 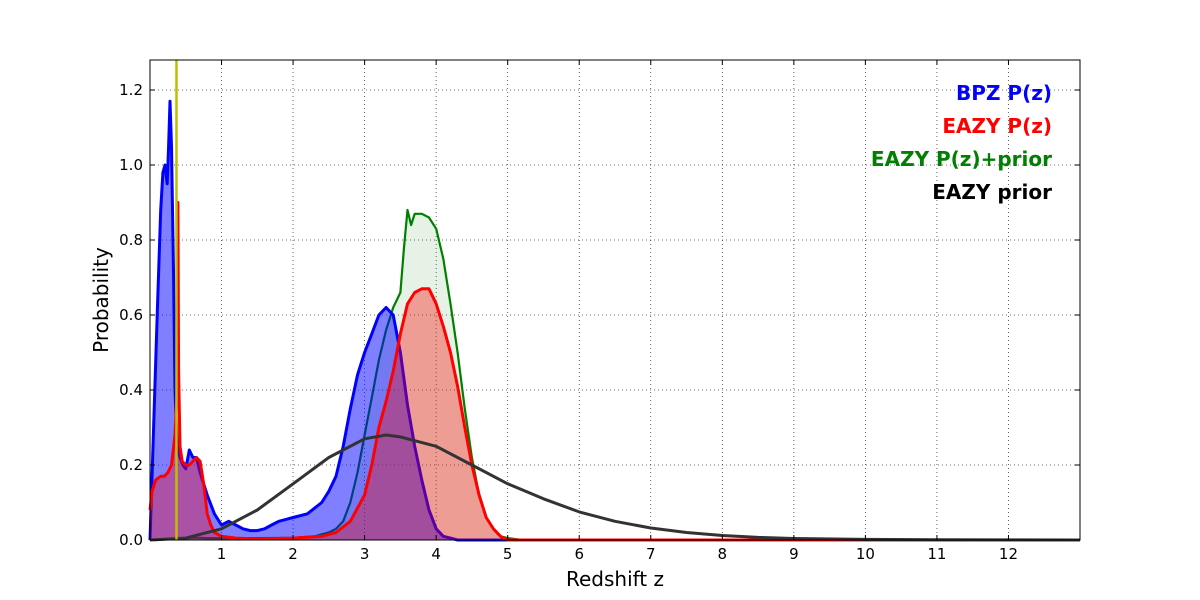 What do you see at coordinates (131, 390) in the screenshot?
I see `y-tick-label: 0.4` at bounding box center [131, 390].